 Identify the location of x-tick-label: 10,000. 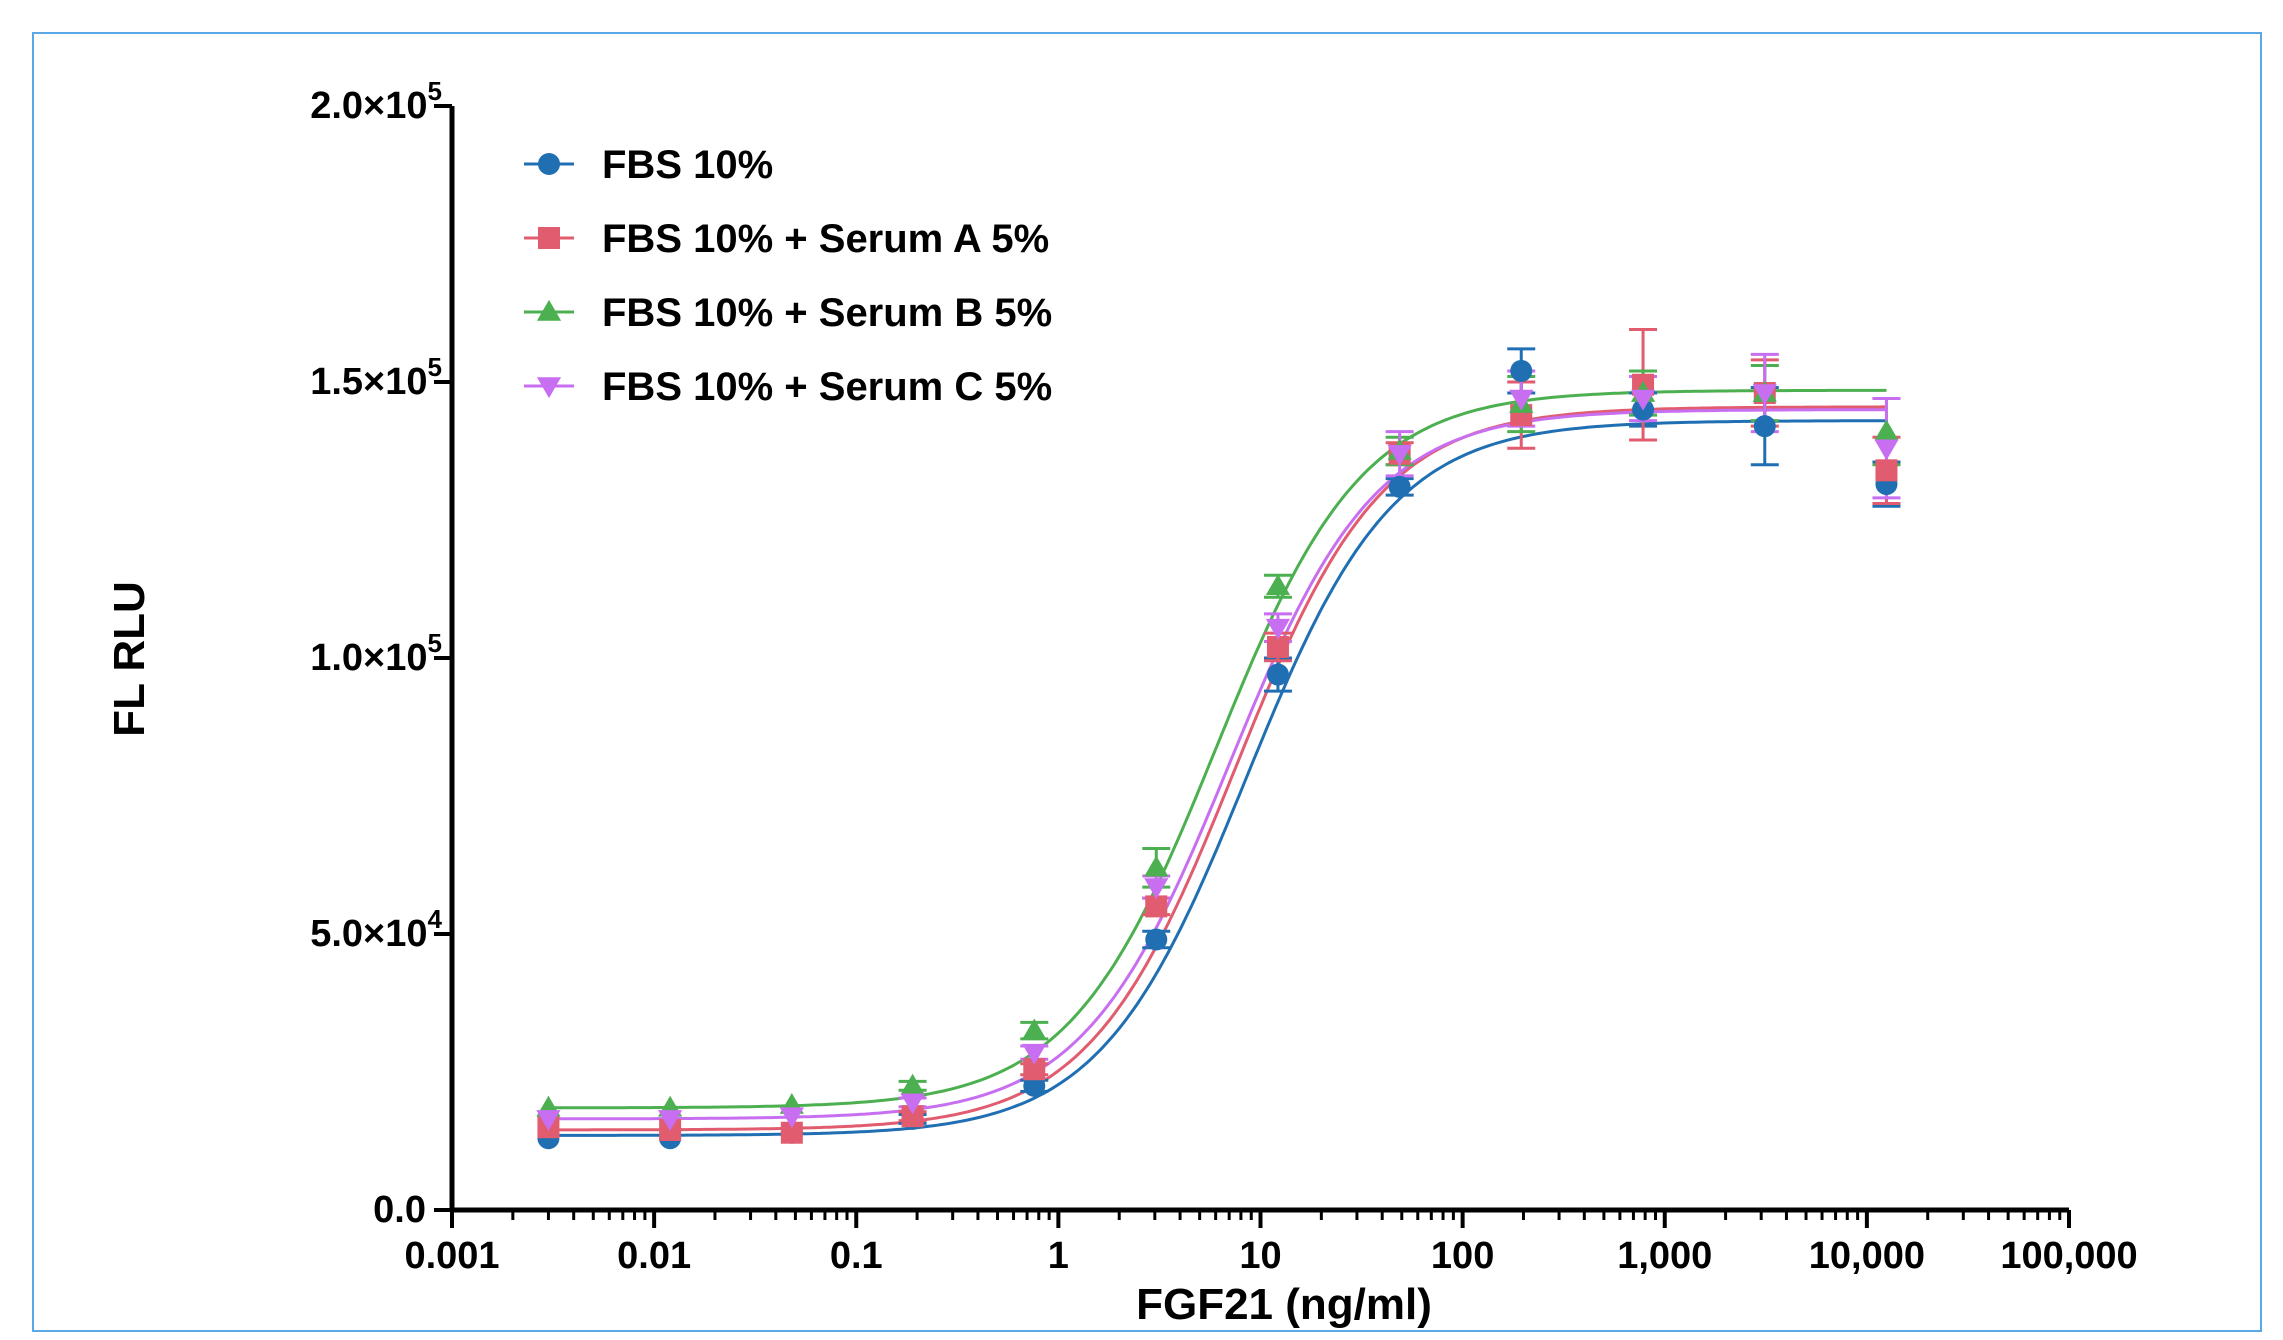
(1867, 1256).